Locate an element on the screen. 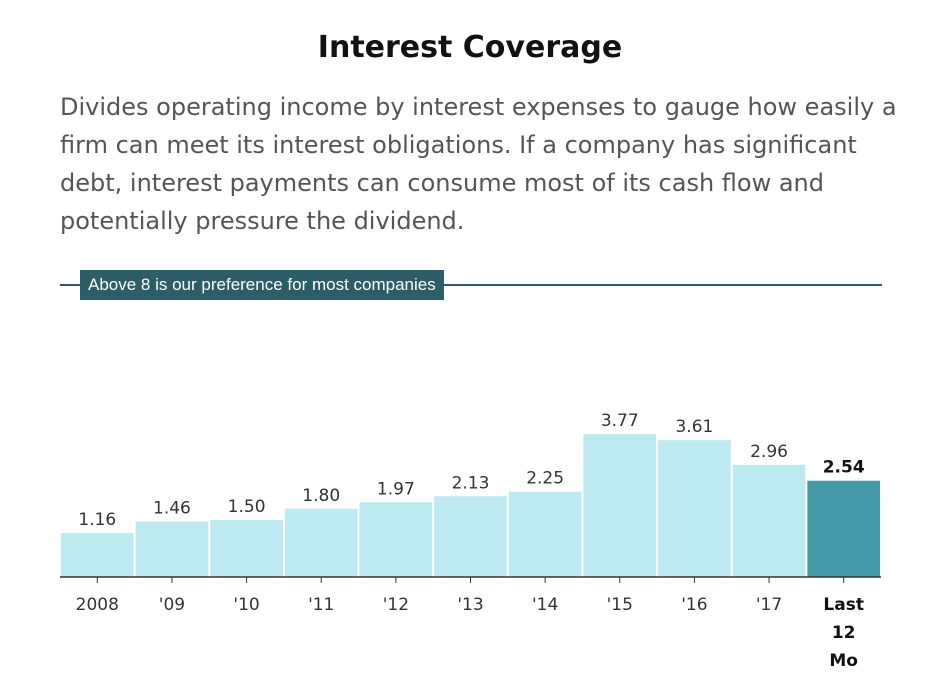 The image size is (940, 688). bar-value-label: 2.25 is located at coordinates (545, 479).